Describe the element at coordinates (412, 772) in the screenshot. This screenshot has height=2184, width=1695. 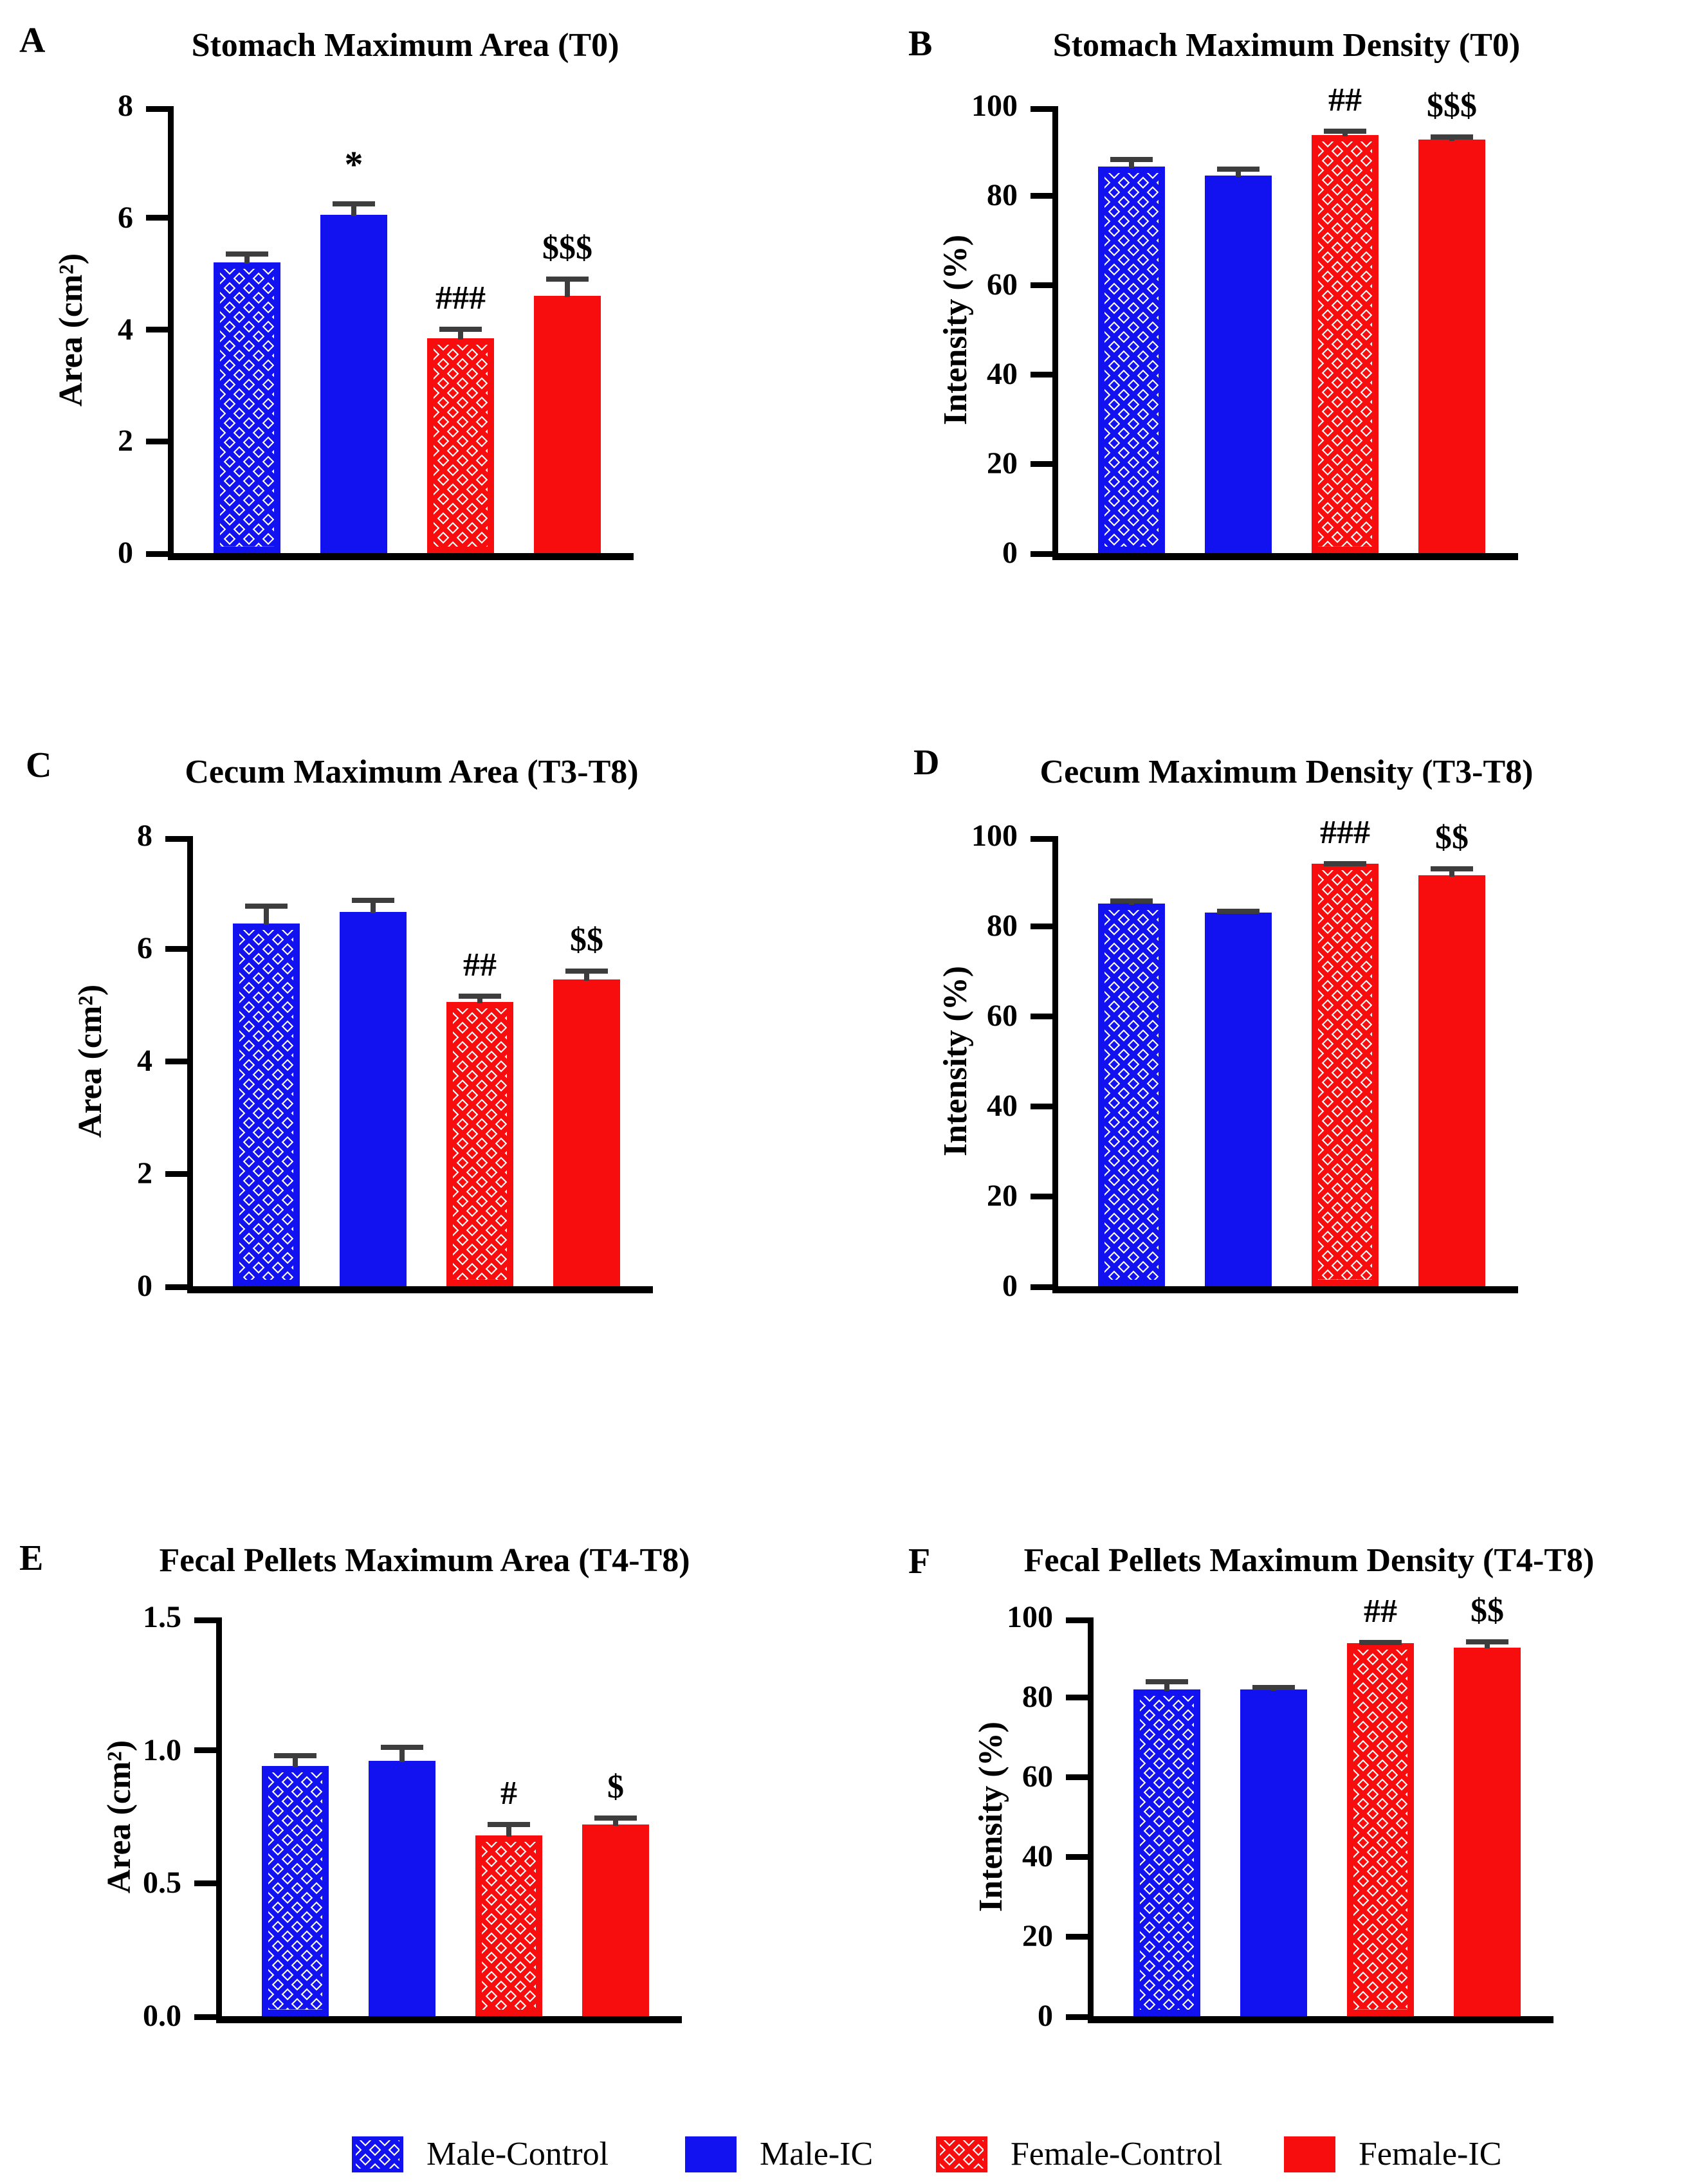
I see `panel-title: Cecum Maximum Area (T3-T8)` at that location.